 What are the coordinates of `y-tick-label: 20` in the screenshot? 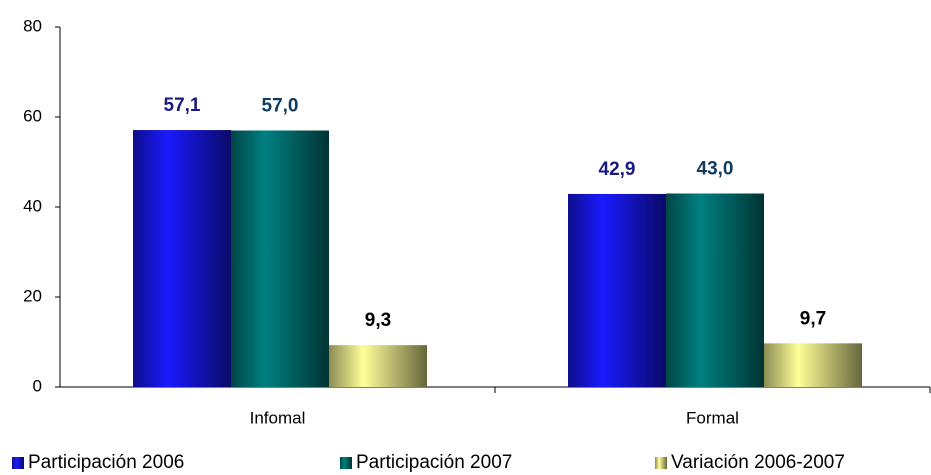 It's located at (32, 295).